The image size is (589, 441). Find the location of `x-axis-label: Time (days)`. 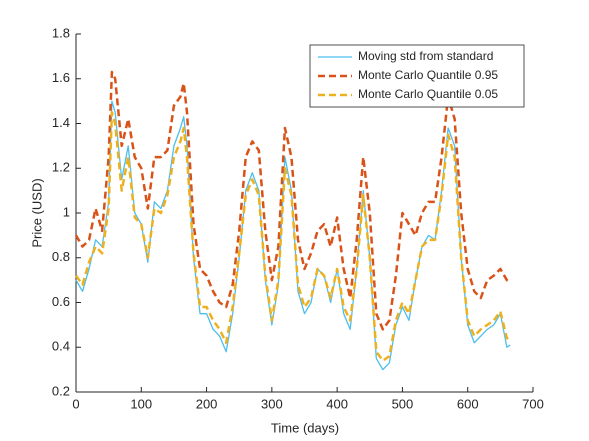

x-axis-label: Time (days) is located at coordinates (305, 427).